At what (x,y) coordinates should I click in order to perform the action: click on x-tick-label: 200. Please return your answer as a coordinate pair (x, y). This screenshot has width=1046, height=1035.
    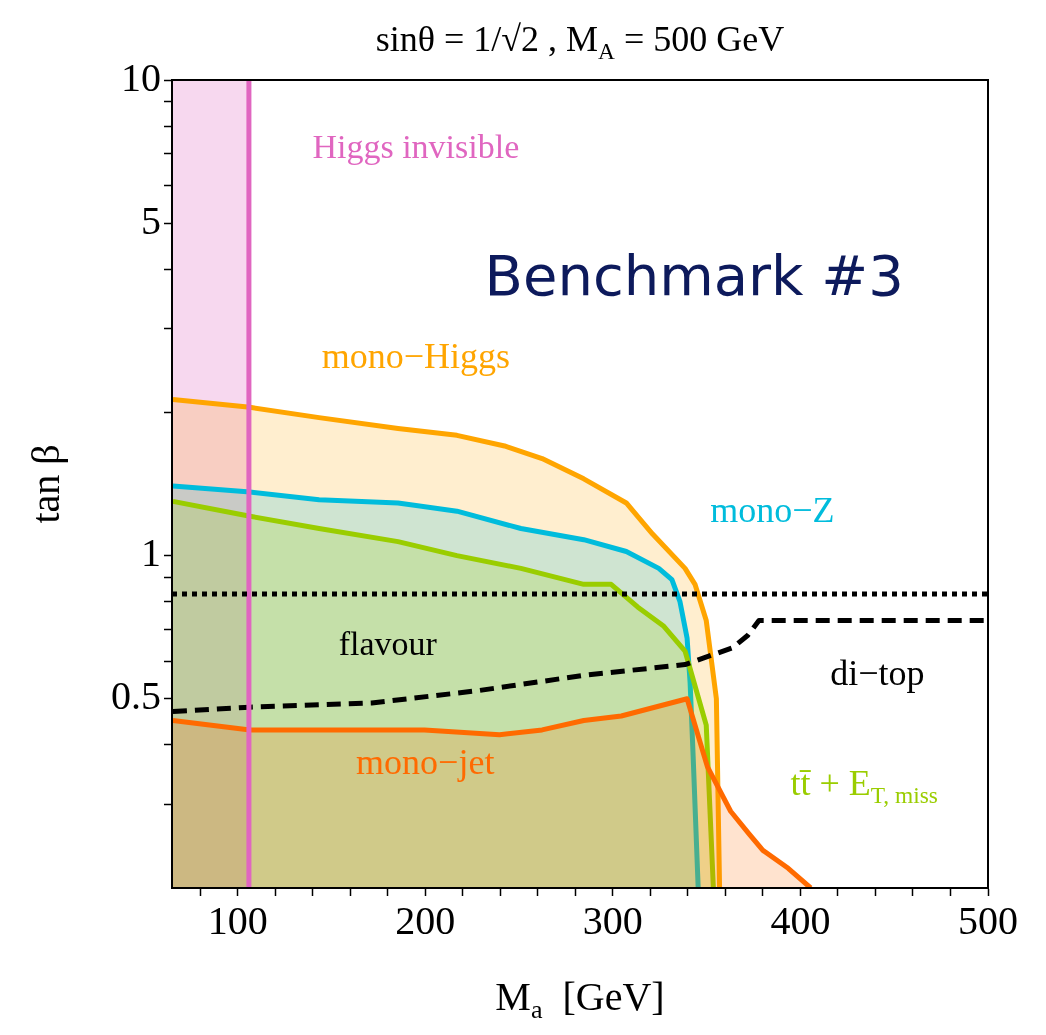
    Looking at the image, I should click on (425, 920).